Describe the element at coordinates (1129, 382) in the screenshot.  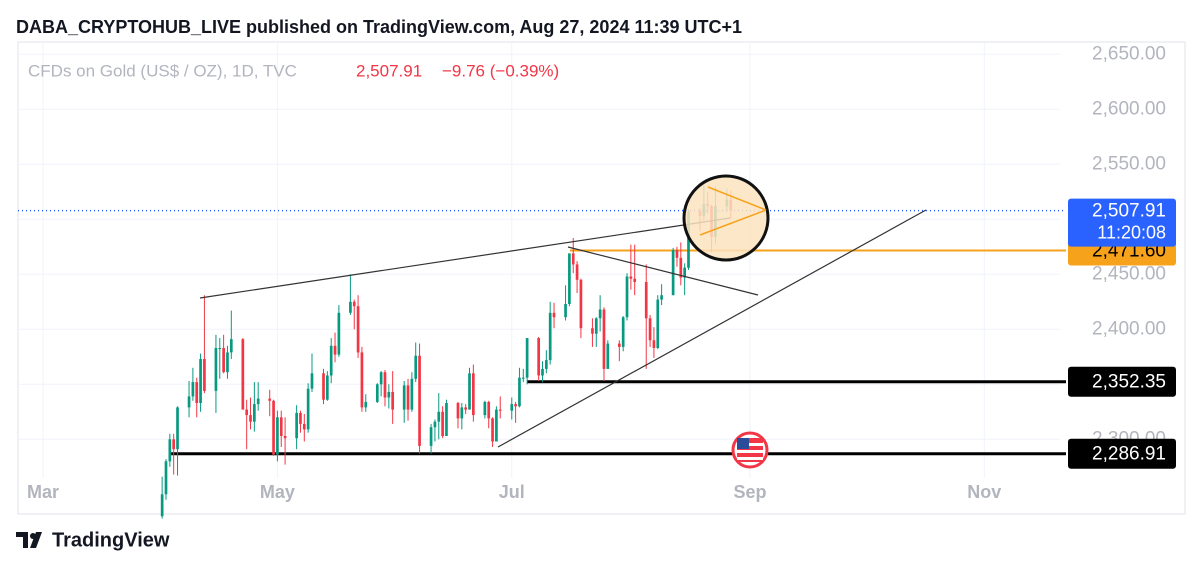
I see `price-badge-label: 2,352.35` at that location.